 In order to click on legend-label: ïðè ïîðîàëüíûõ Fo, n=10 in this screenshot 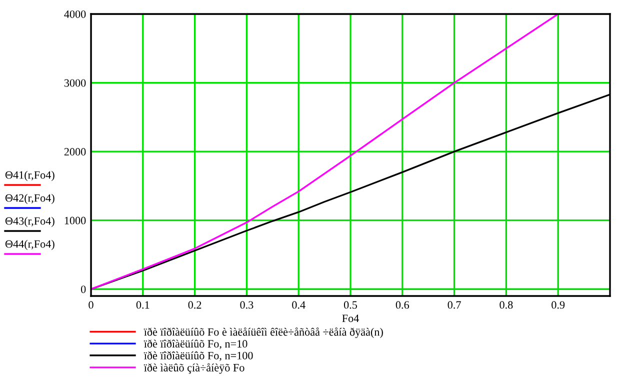, I will do `click(196, 345)`.